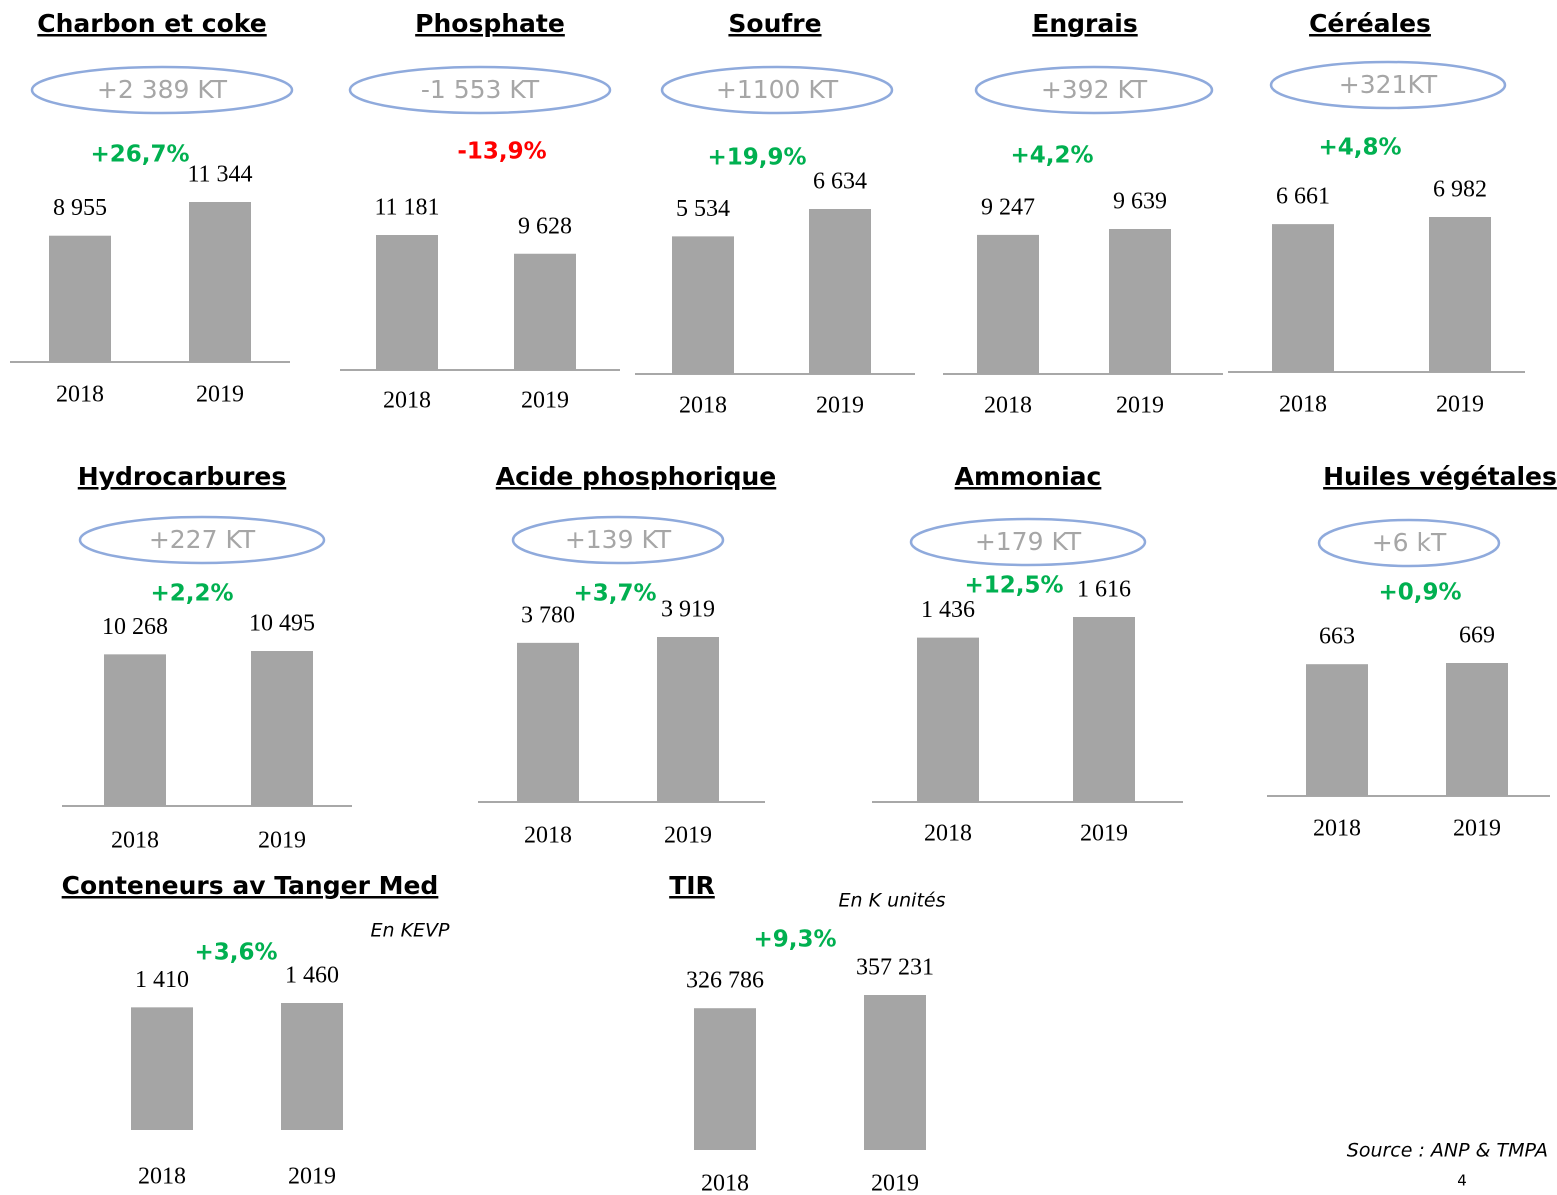 The height and width of the screenshot is (1195, 1557). What do you see at coordinates (1337, 637) in the screenshot?
I see `value-label: 663` at bounding box center [1337, 637].